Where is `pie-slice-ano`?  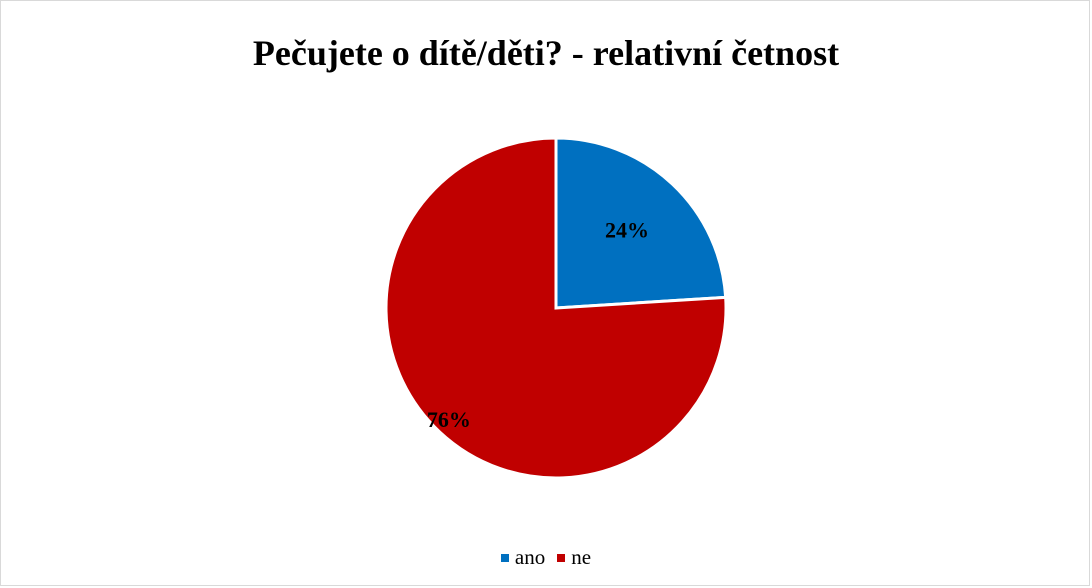
pie-slice-ano is located at coordinates (641, 223).